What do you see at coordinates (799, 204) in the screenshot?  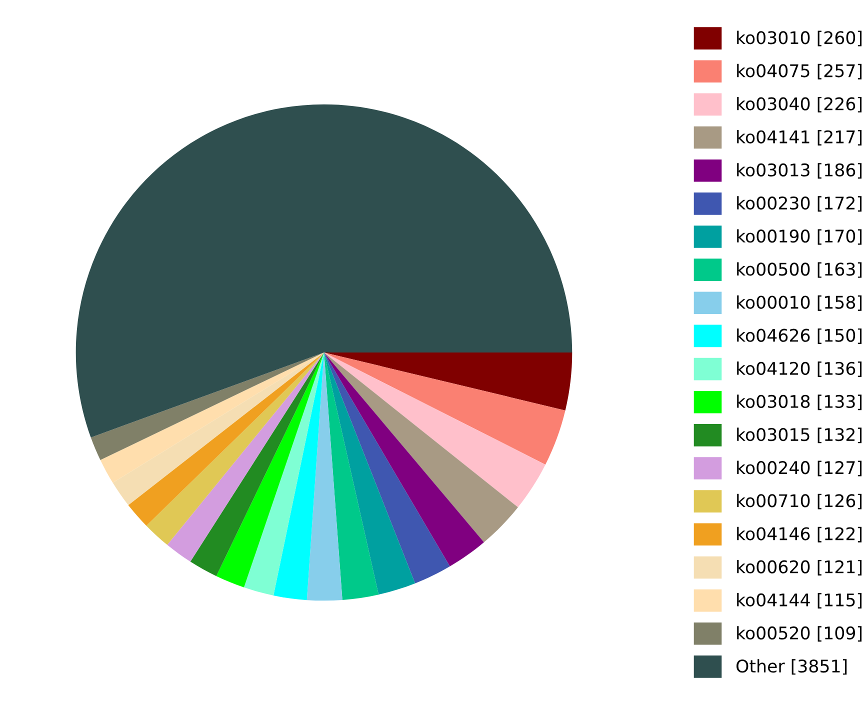 I see `legend-label: ko00230 [172]` at bounding box center [799, 204].